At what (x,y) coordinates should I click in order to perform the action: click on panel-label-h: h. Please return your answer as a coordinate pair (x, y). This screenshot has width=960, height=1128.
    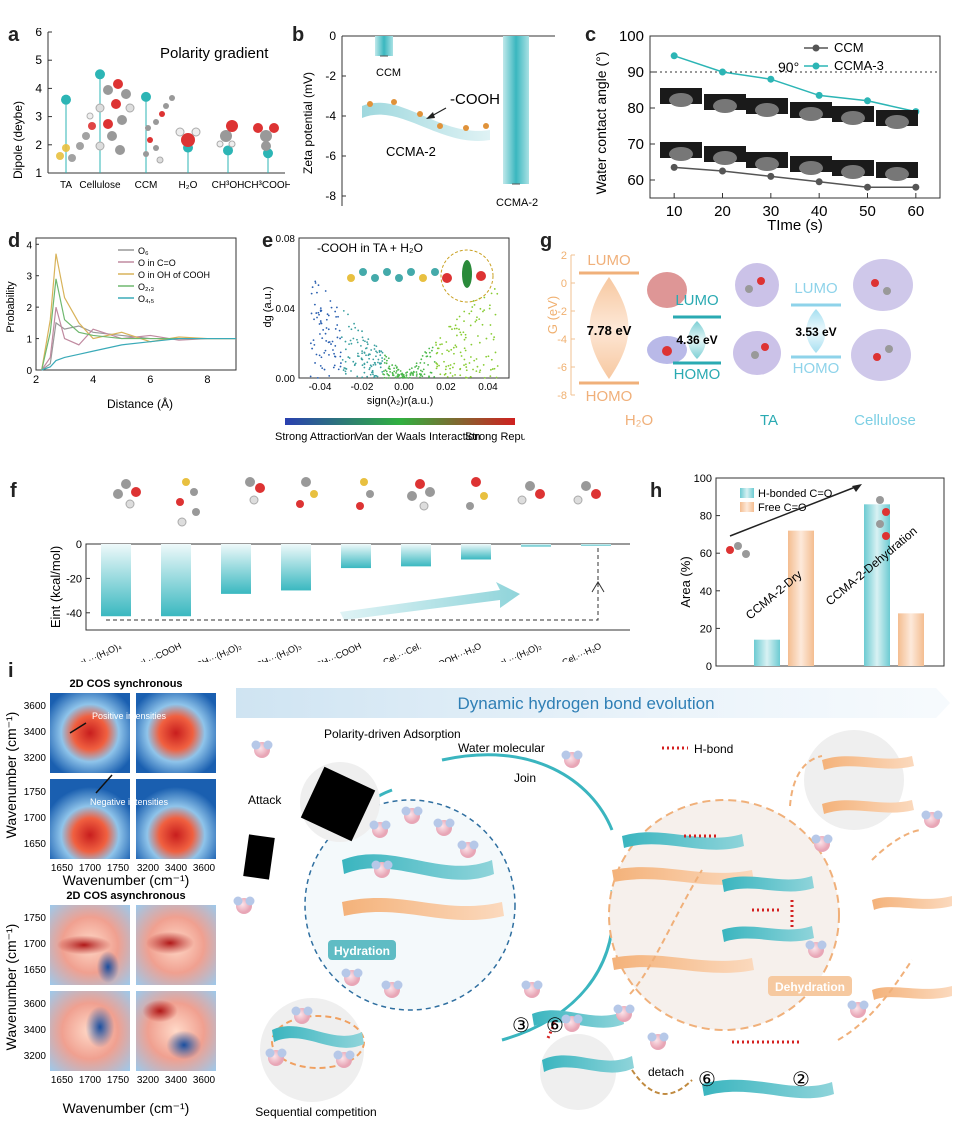
    Looking at the image, I should click on (656, 491).